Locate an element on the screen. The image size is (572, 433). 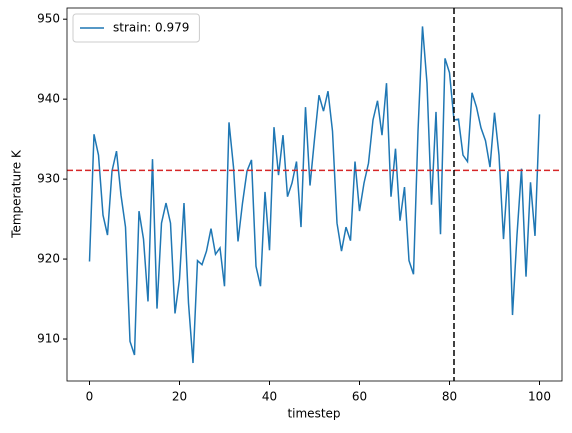
y-axis-label: Temperature K is located at coordinates (17, 194).